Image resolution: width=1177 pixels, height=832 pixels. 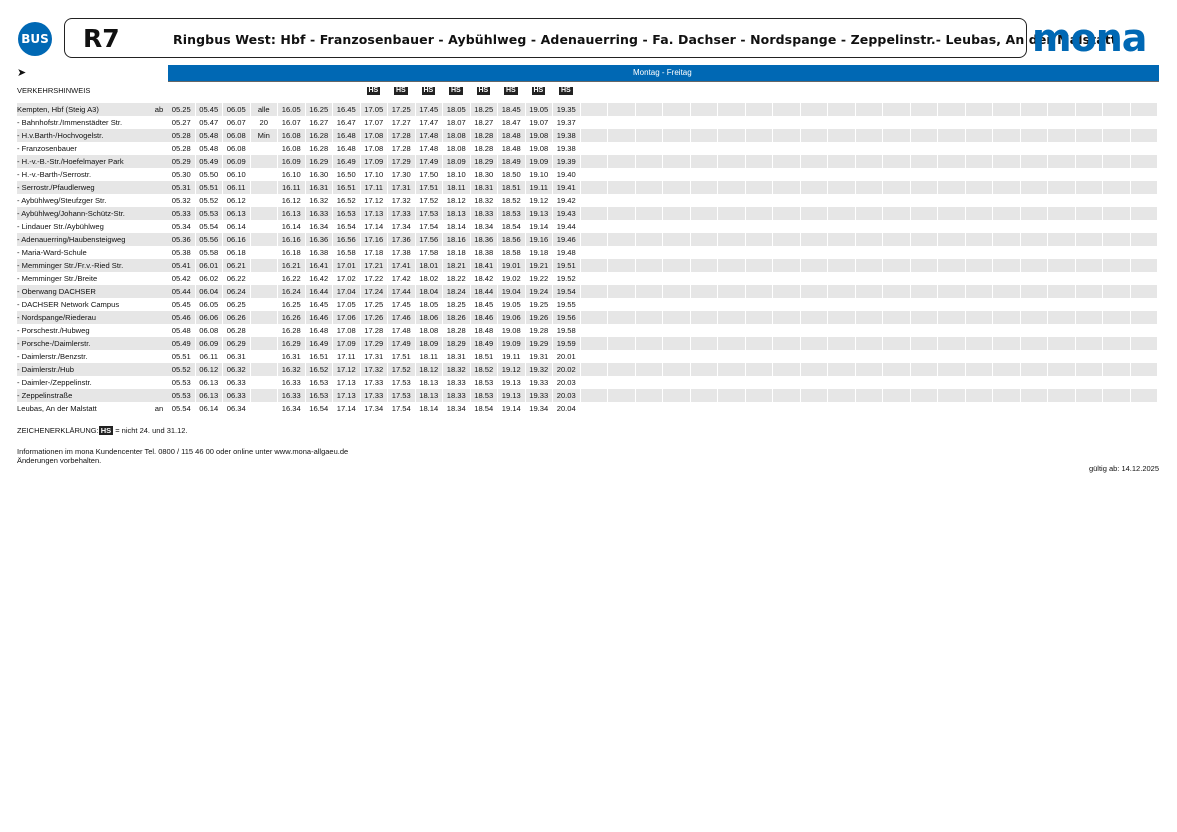 I want to click on time-cell: 19.12, so click(x=511, y=369).